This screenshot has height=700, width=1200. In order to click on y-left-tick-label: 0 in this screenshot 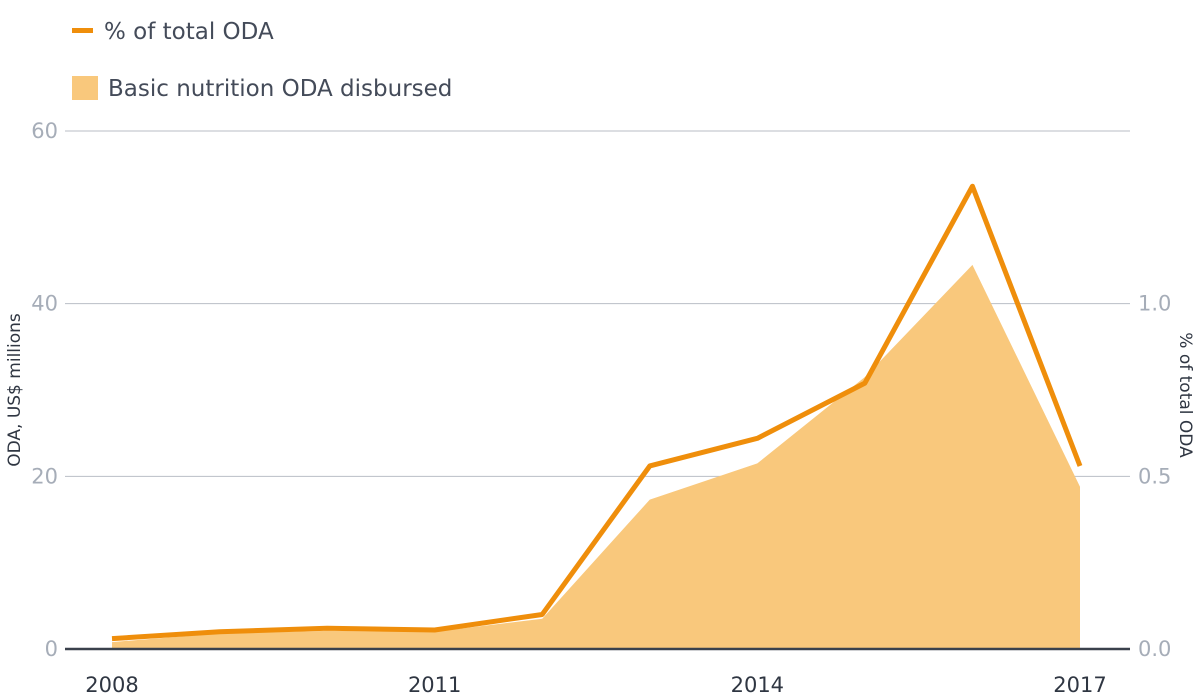, I will do `click(51, 649)`.